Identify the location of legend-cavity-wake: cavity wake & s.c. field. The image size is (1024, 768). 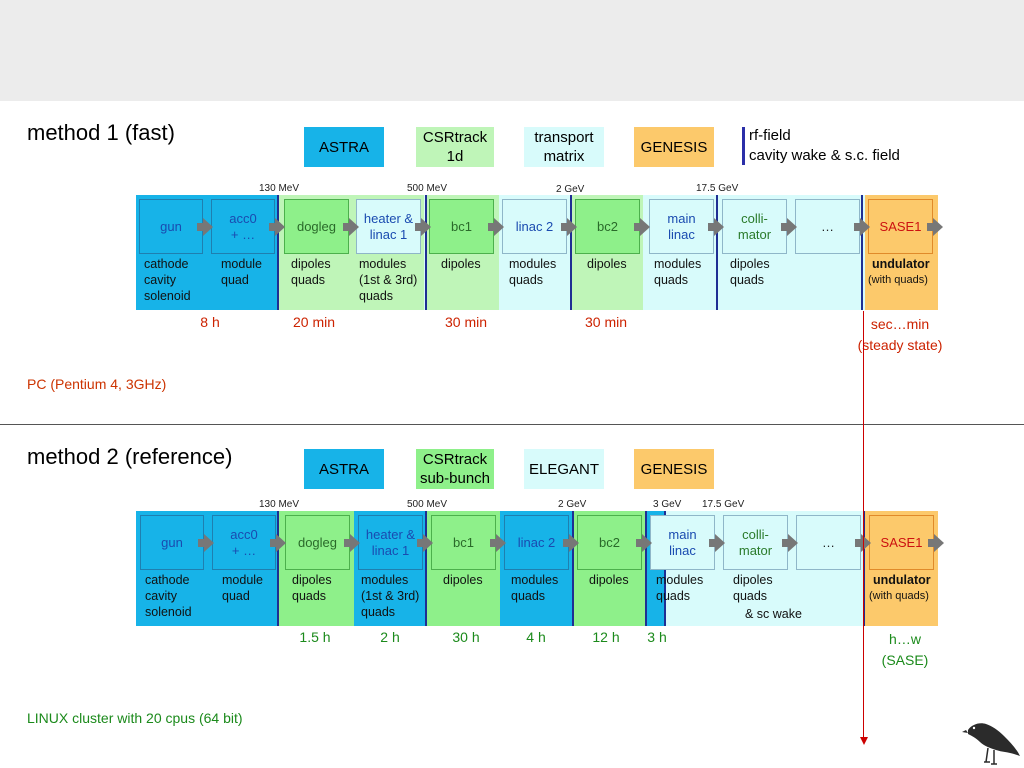
(824, 155).